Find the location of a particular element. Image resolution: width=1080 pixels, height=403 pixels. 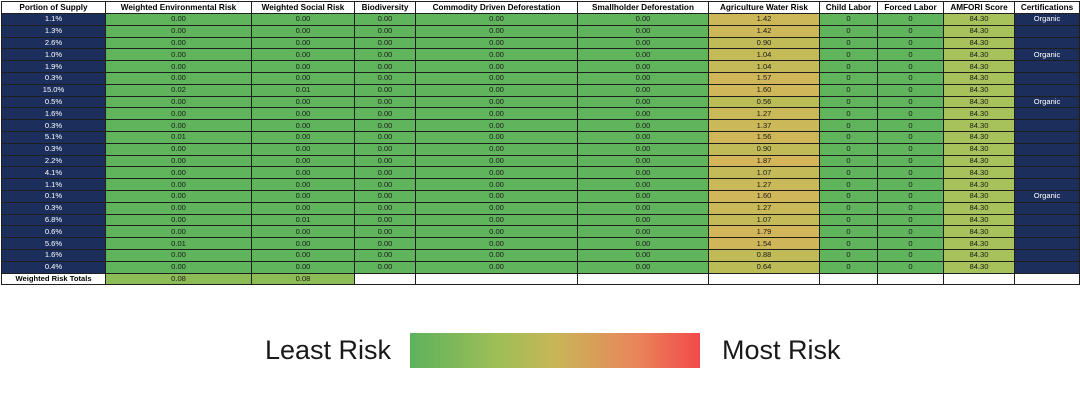

cell-portion-of-supply: 0.1% is located at coordinates (53, 196).